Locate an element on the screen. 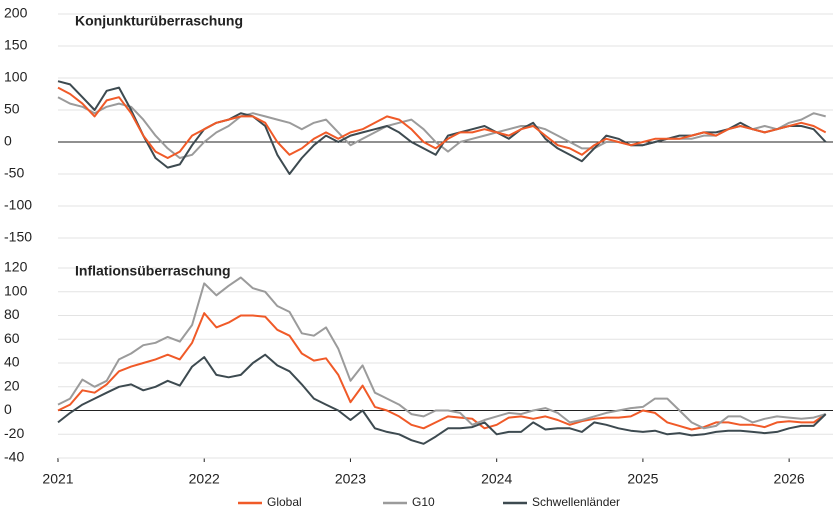 Image resolution: width=833 pixels, height=512 pixels. legend-label: Global is located at coordinates (284, 502).